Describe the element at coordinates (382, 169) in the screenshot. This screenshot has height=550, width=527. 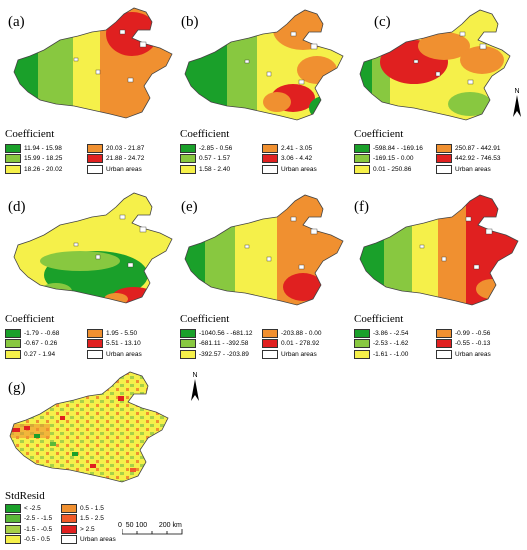
I see `legend-item: 0.01 - 250.86` at that location.